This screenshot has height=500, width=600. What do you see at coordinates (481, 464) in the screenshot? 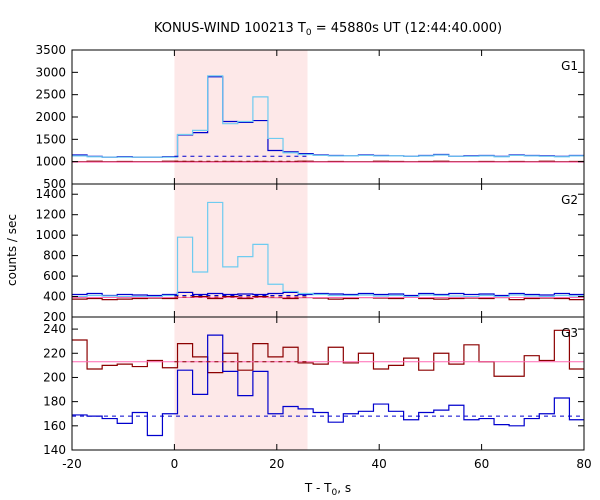
I see `x-tick-label: 60` at bounding box center [481, 464].